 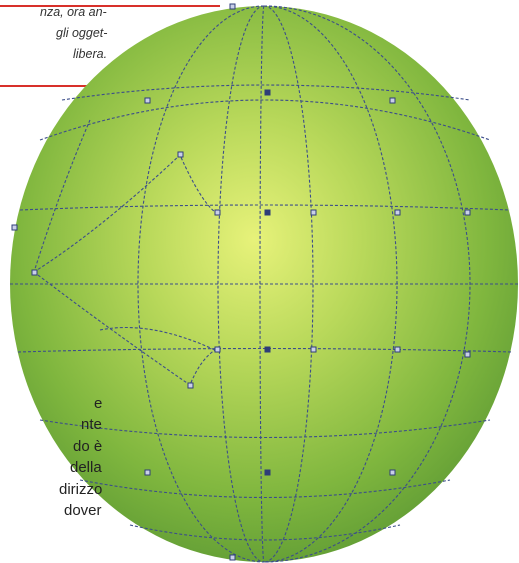 What do you see at coordinates (98, 403) in the screenshot?
I see `body-text-line: e` at bounding box center [98, 403].